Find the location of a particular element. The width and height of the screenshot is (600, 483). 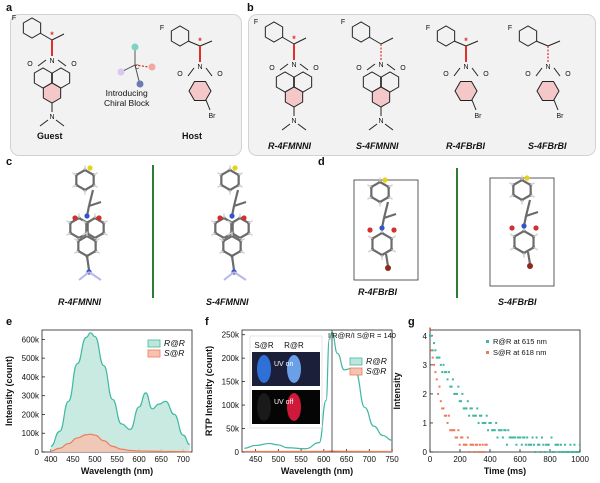

crystal-r-4fmnni-amine-me2 is located at coordinates (95, 276).